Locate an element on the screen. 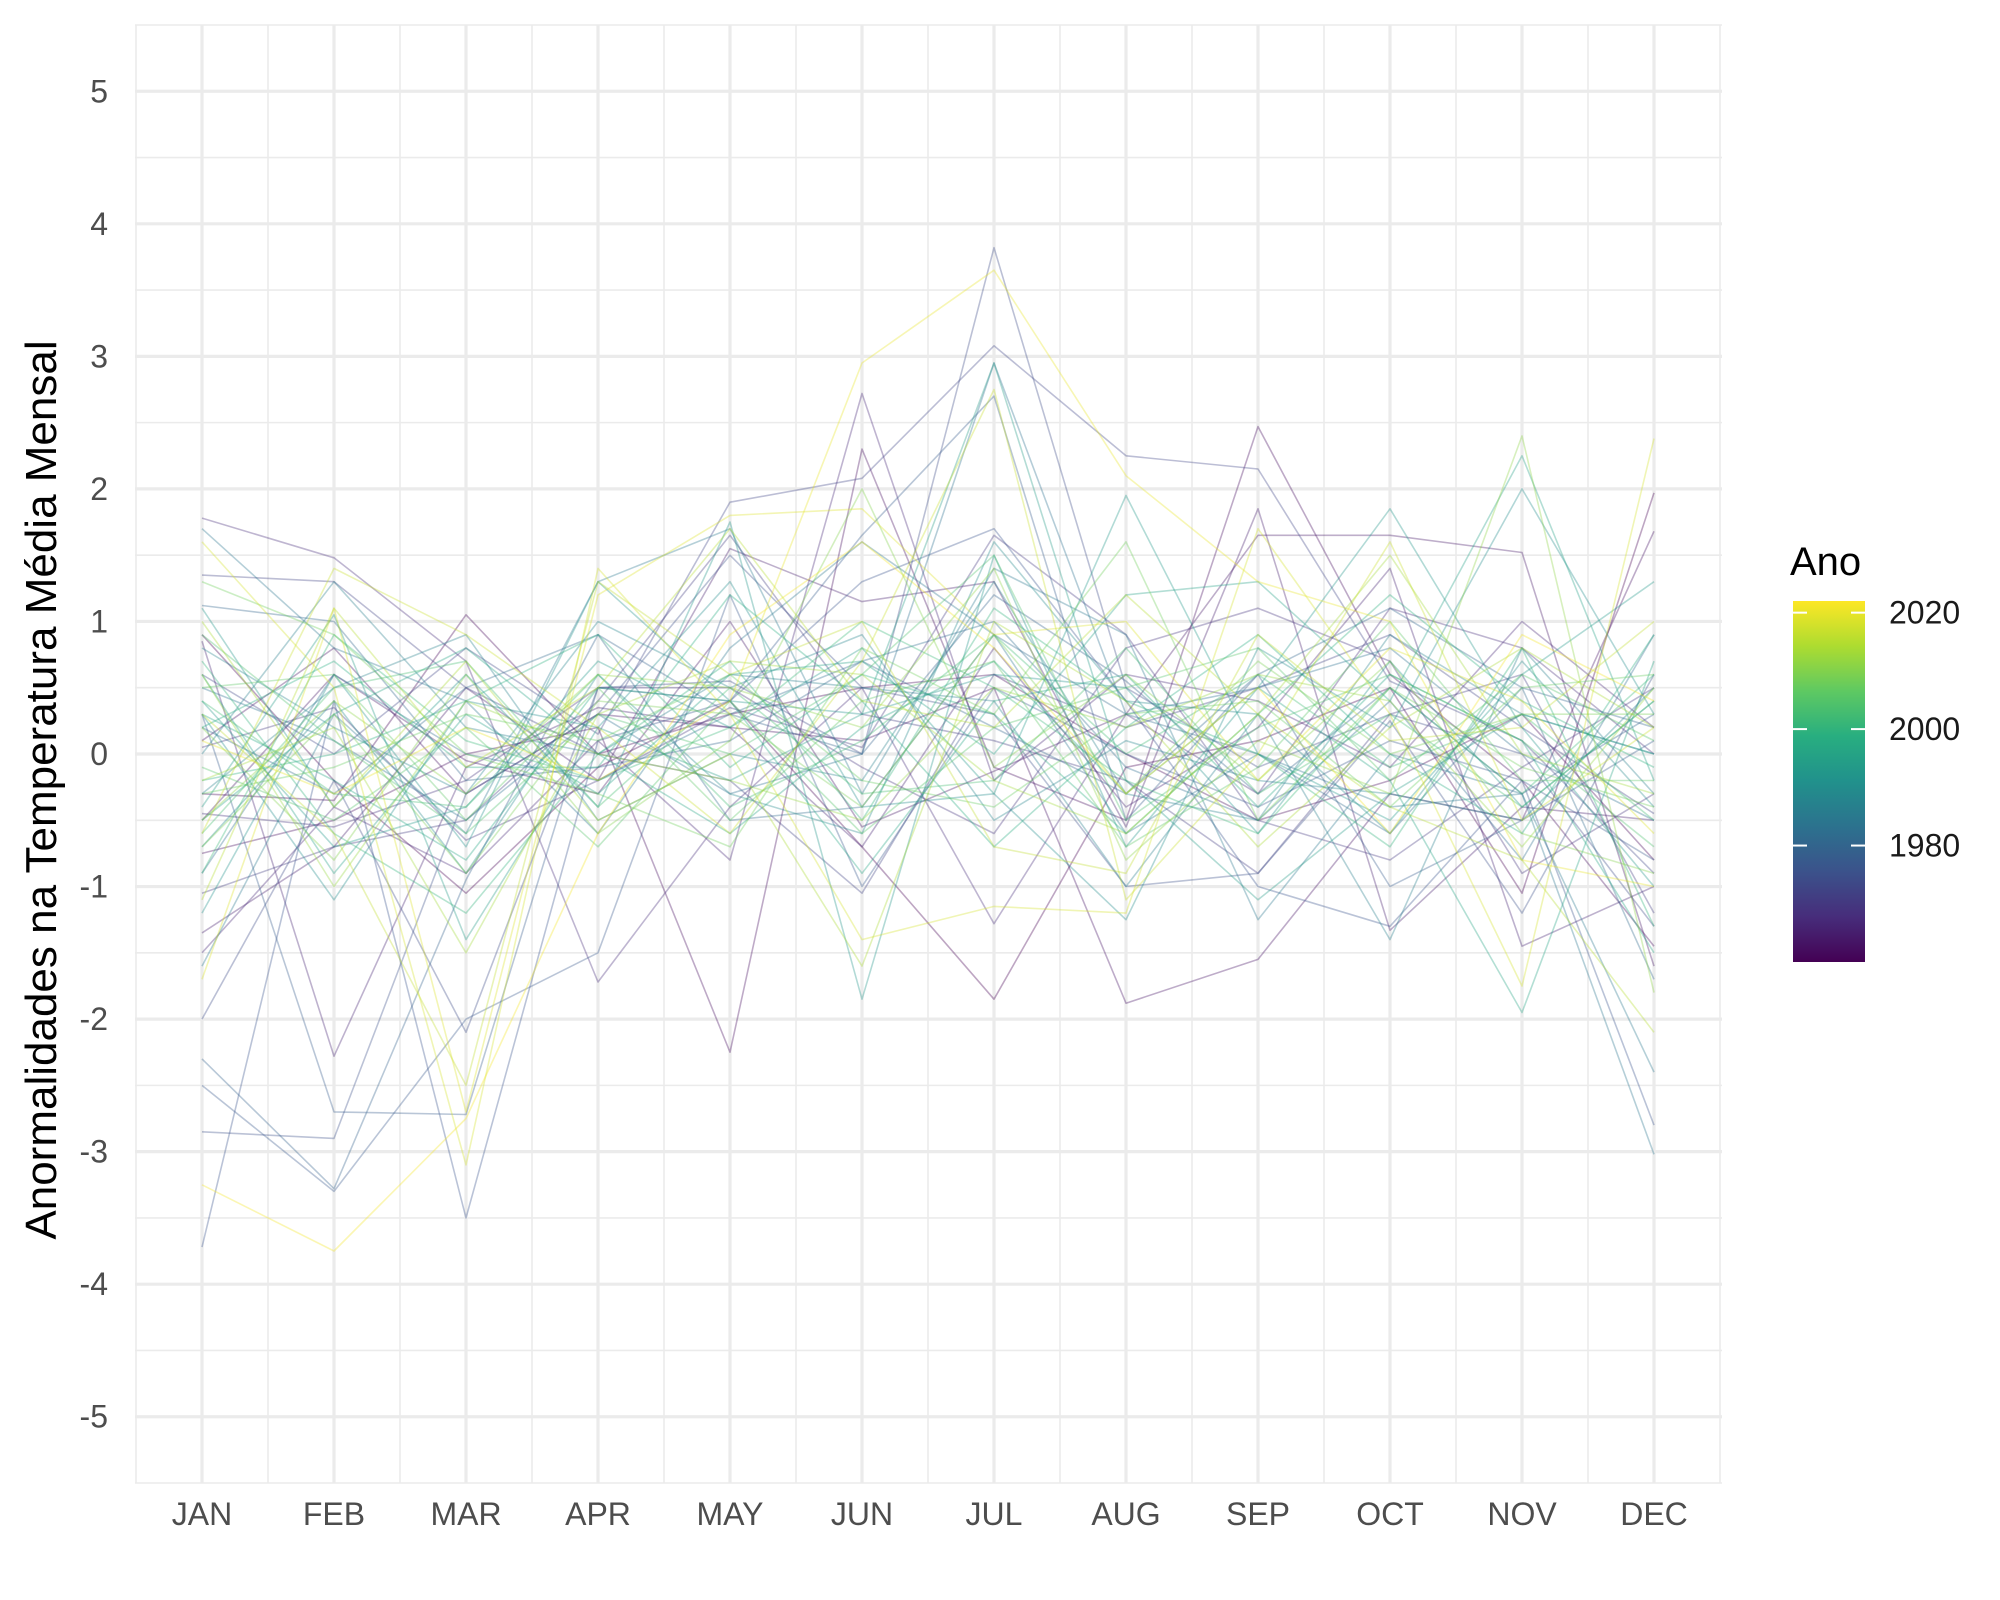  series-line-1980 is located at coordinates (928, 699).